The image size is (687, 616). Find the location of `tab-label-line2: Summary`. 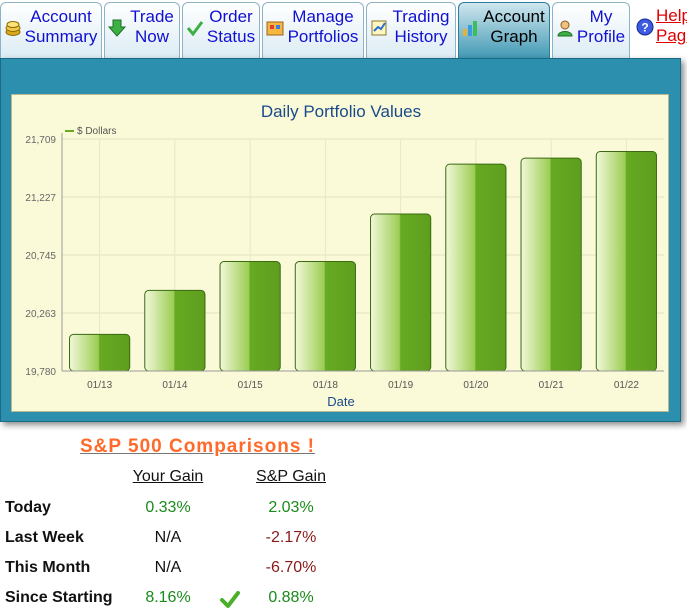

tab-label-line2: Summary is located at coordinates (61, 36).